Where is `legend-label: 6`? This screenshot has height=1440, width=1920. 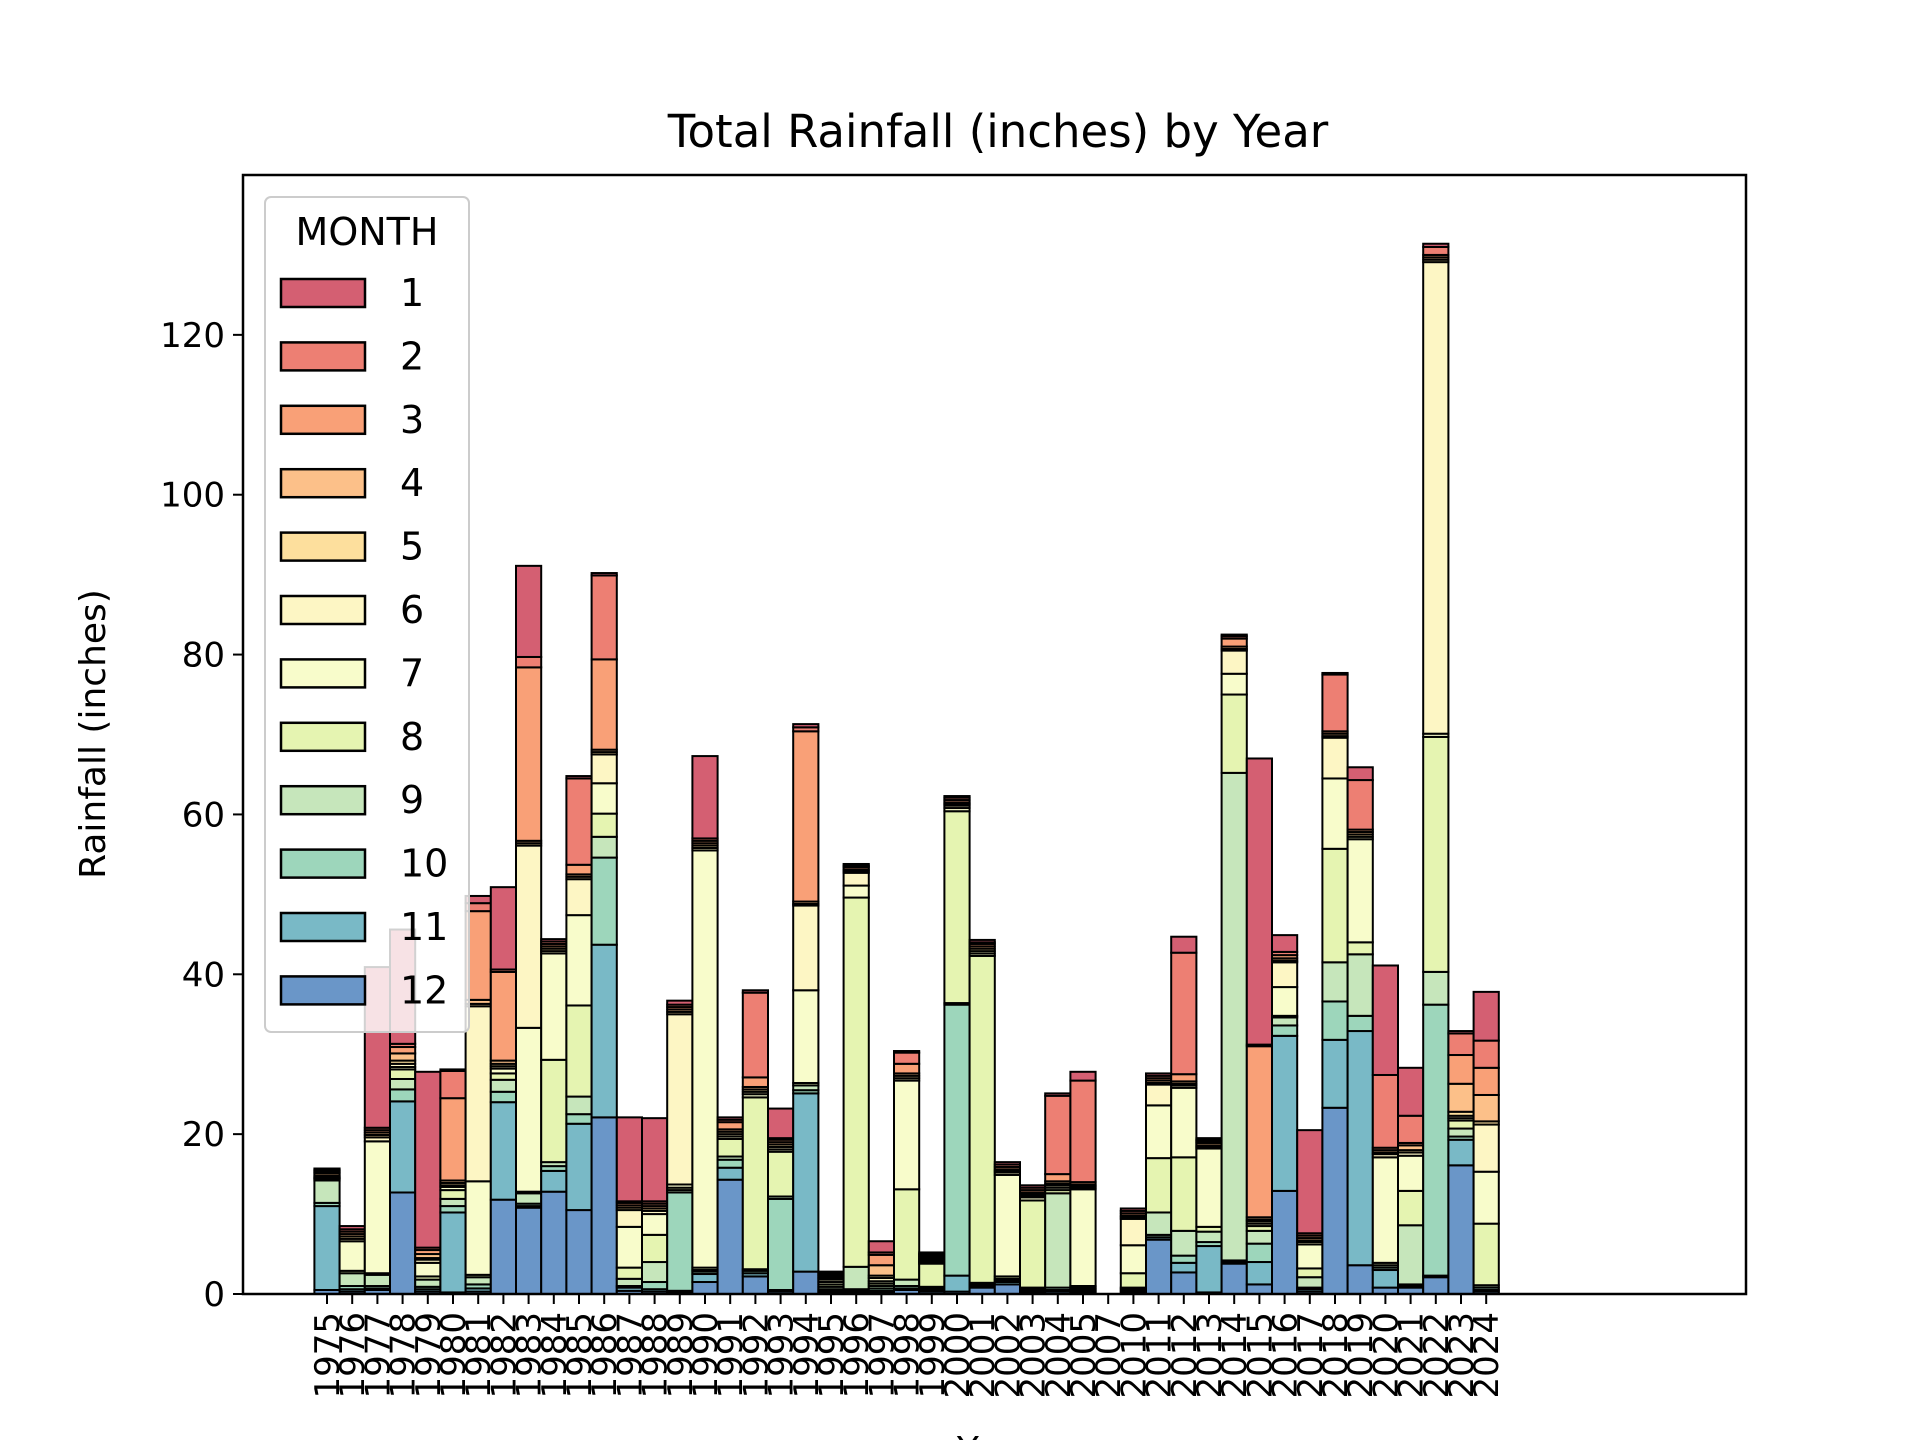
legend-label: 6 is located at coordinates (412, 610).